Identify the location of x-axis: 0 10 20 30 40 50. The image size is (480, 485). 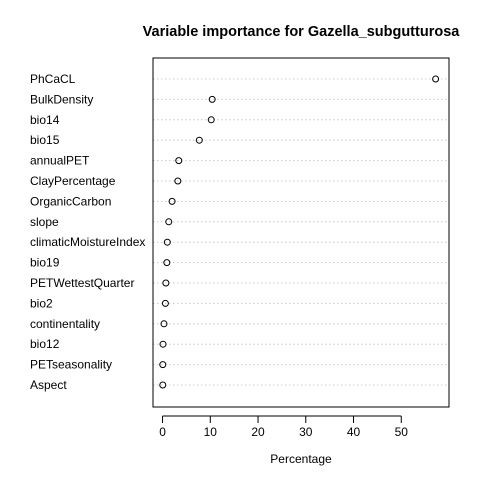
(284, 427).